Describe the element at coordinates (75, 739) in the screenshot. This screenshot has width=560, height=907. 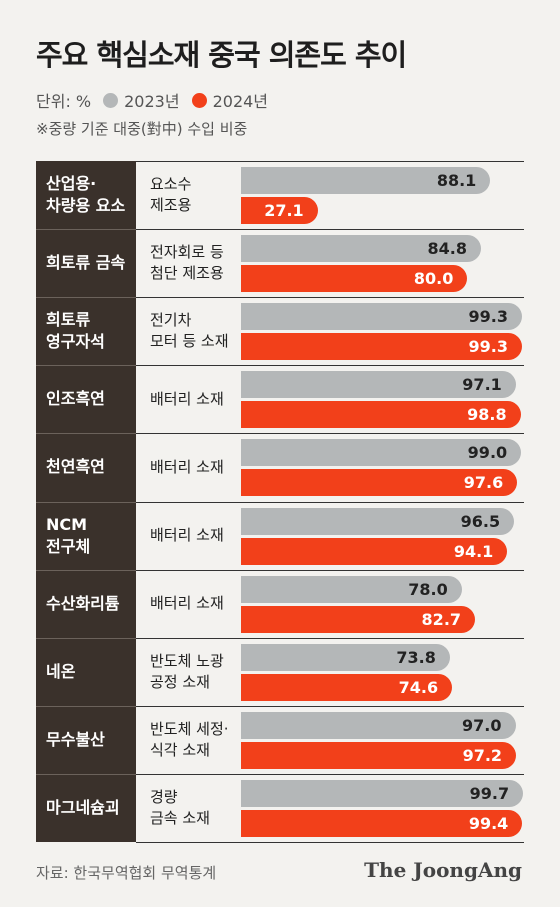
I see `category-label: 무수불산` at that location.